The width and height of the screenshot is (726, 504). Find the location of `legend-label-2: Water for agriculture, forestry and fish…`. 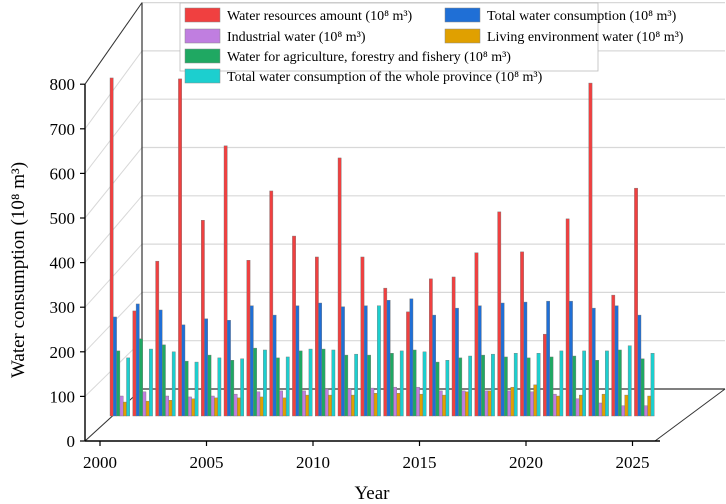

legend-label-2: Water for agriculture, forestry and fish… is located at coordinates (369, 57).